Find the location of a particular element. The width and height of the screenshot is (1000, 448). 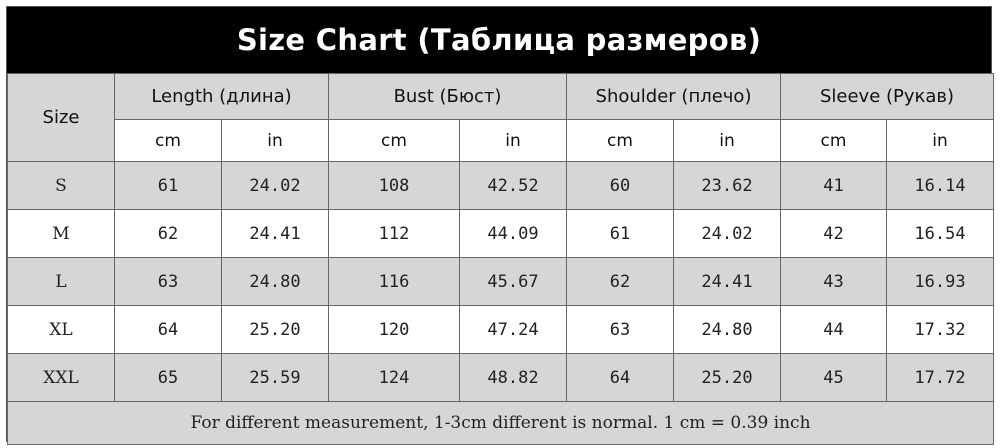

table-row: L 63 24.80 116 45.67 62 24.41 43 16.93 is located at coordinates (501, 281).